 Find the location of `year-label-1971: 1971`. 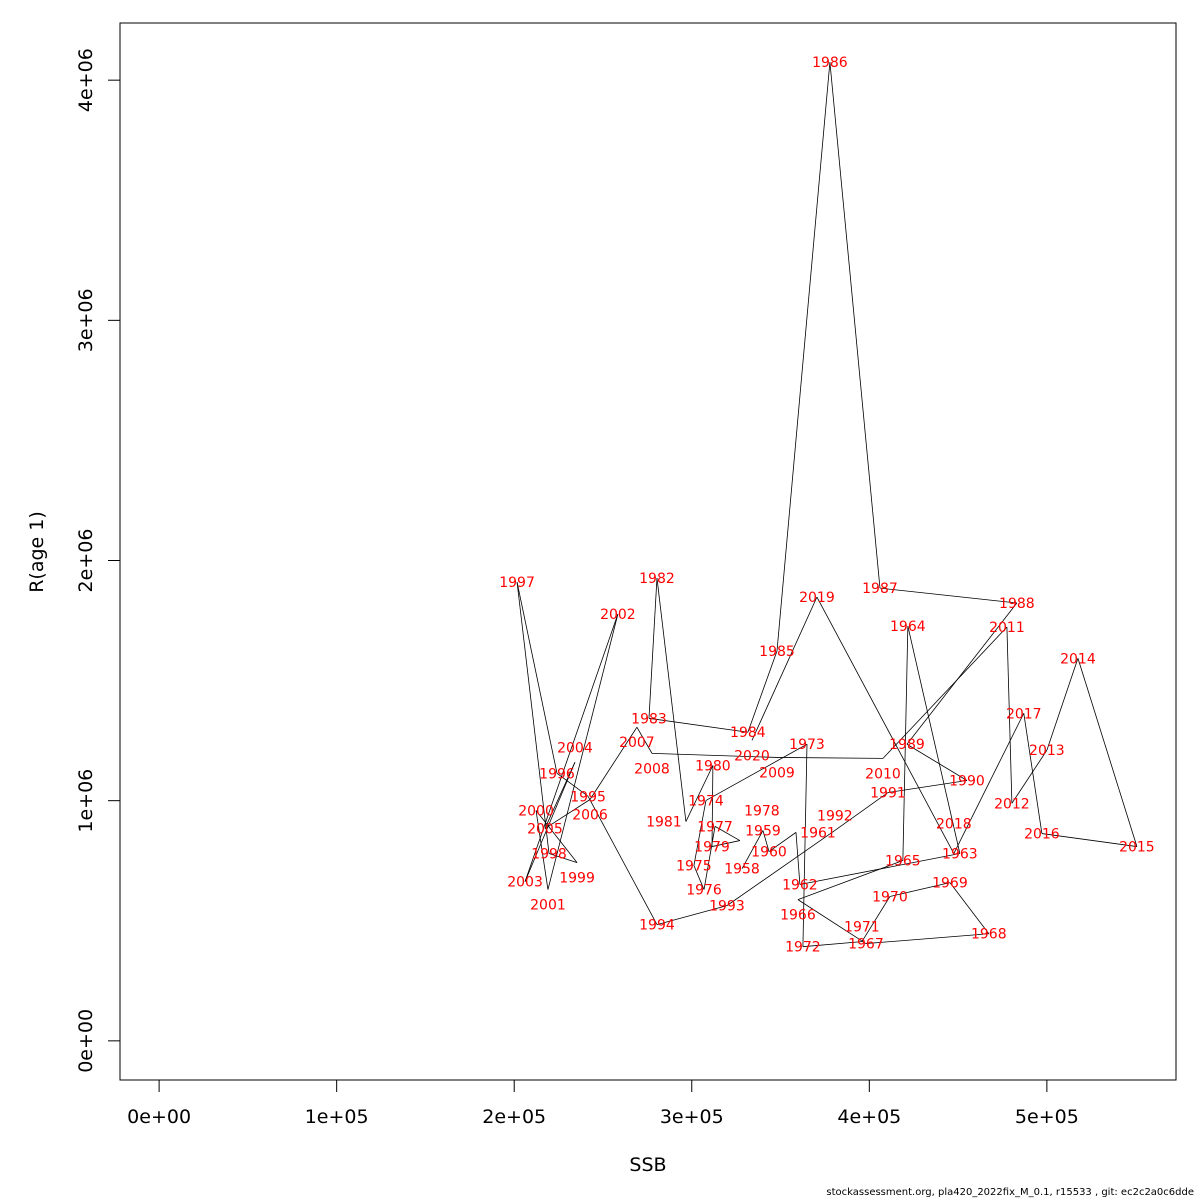

year-label-1971: 1971 is located at coordinates (862, 928).